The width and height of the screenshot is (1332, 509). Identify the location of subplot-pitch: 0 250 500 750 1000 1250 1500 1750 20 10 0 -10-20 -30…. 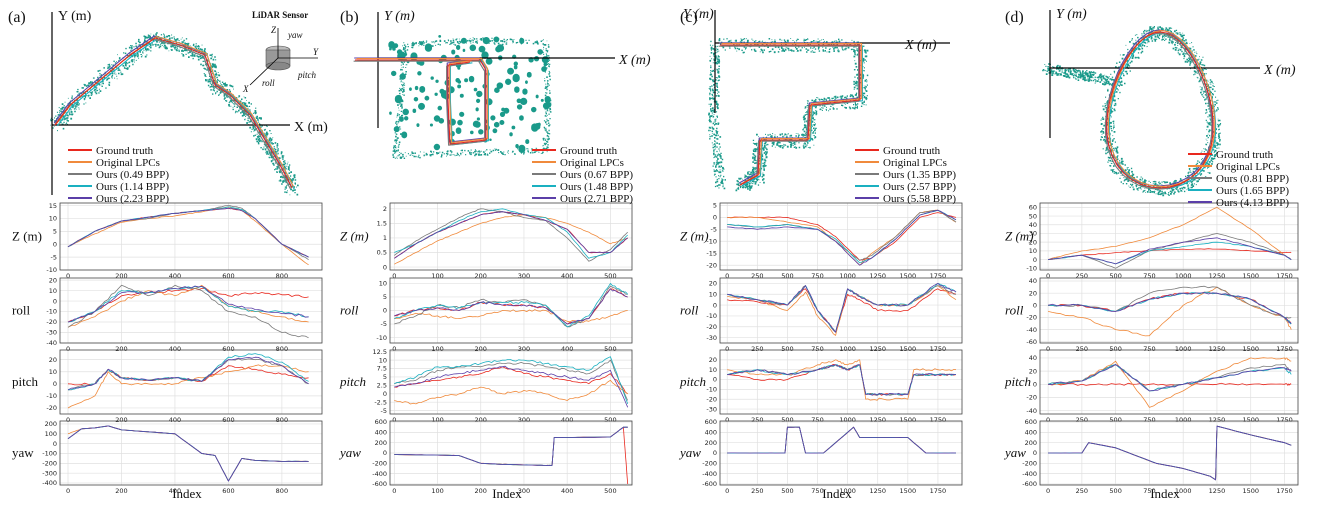
(821, 386).